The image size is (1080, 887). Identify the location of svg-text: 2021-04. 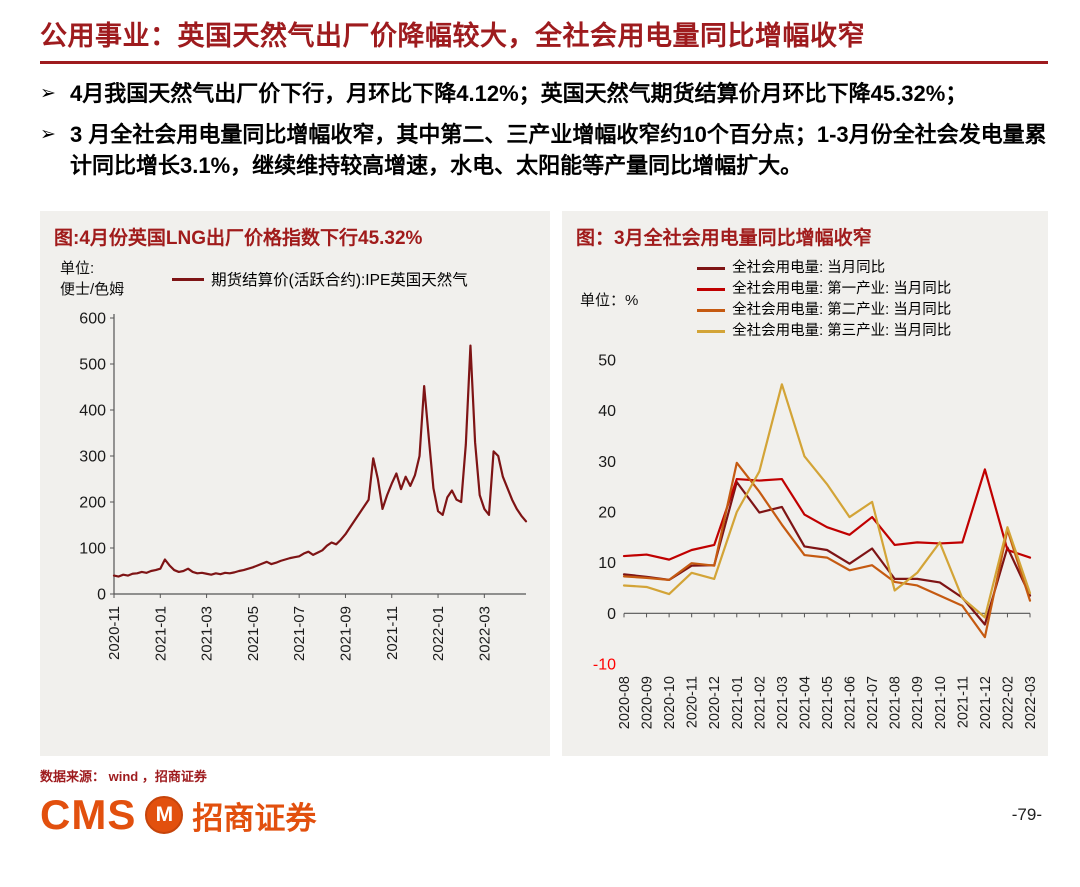
(805, 702).